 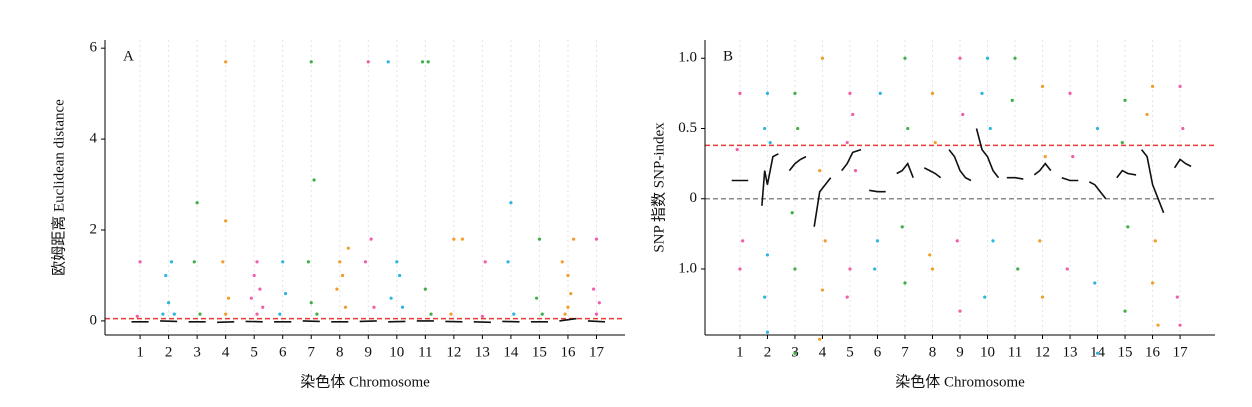 What do you see at coordinates (1042, 352) in the screenshot?
I see `x-tick-label: 12` at bounding box center [1042, 352].